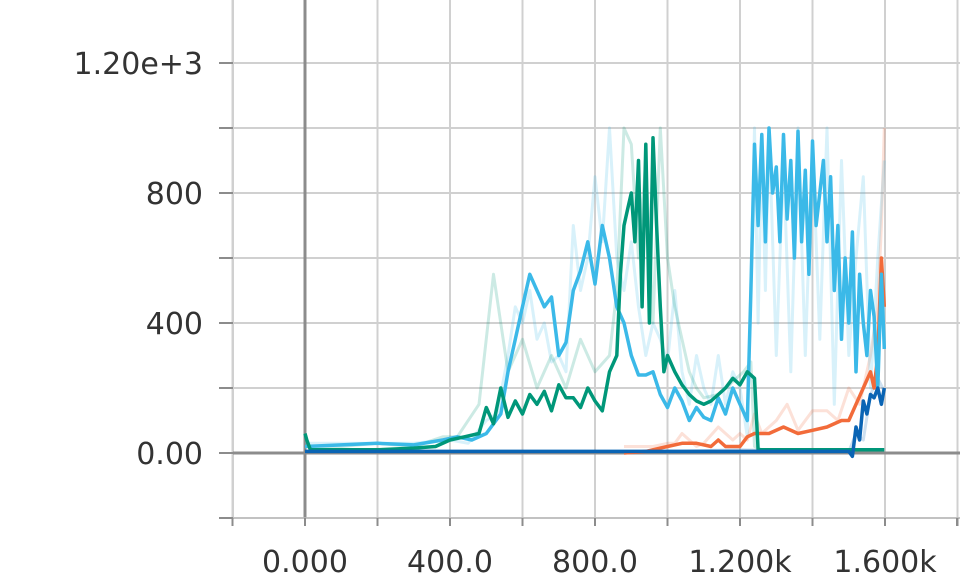 The height and width of the screenshot is (582, 960). I want to click on y-tick-label: 400, so click(174, 324).